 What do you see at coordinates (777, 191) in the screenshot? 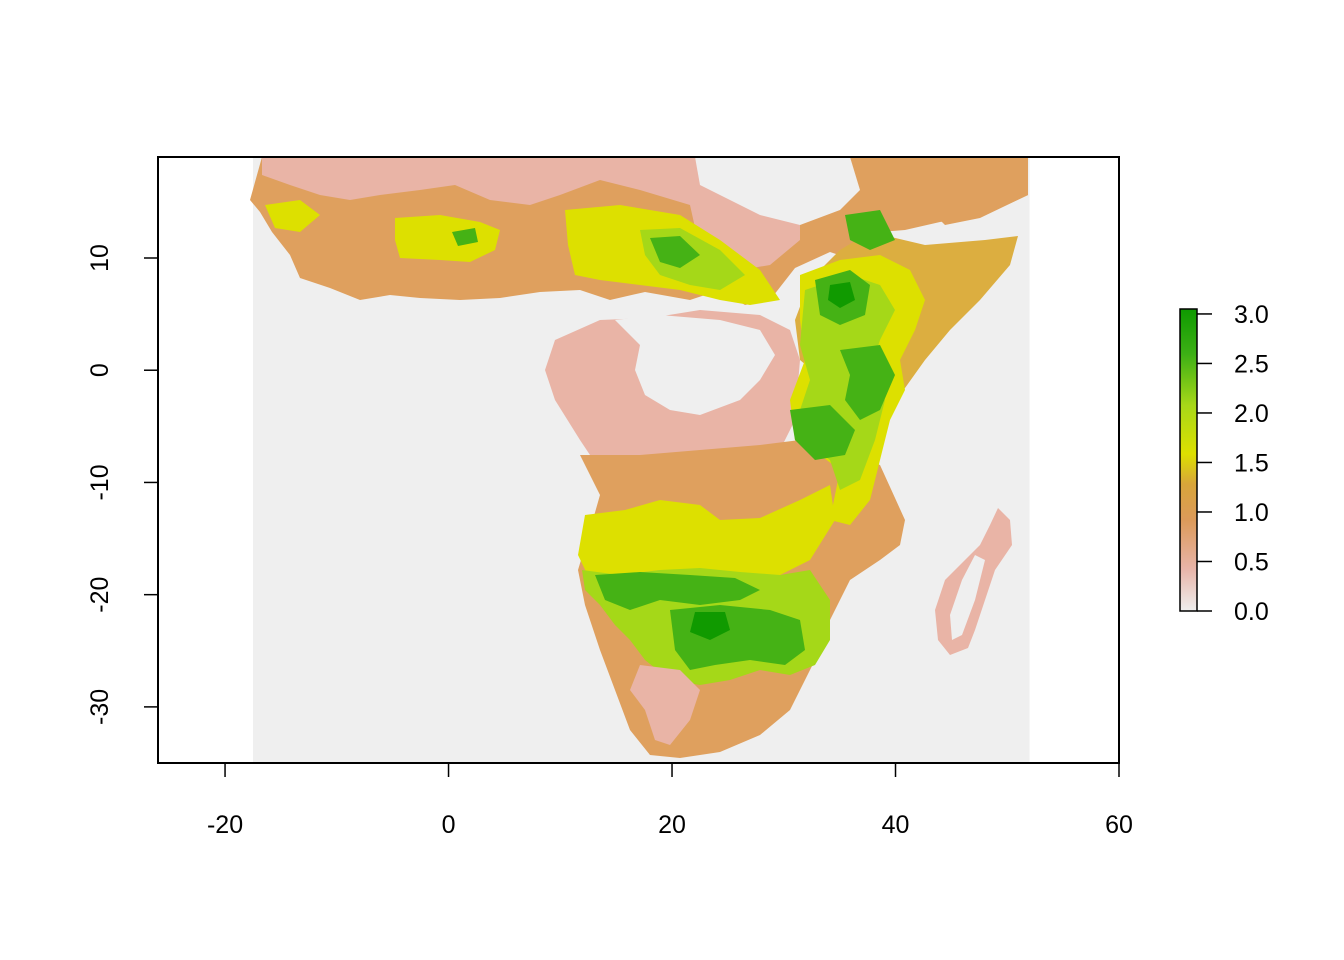
I see `region-no-data-sahara` at bounding box center [777, 191].